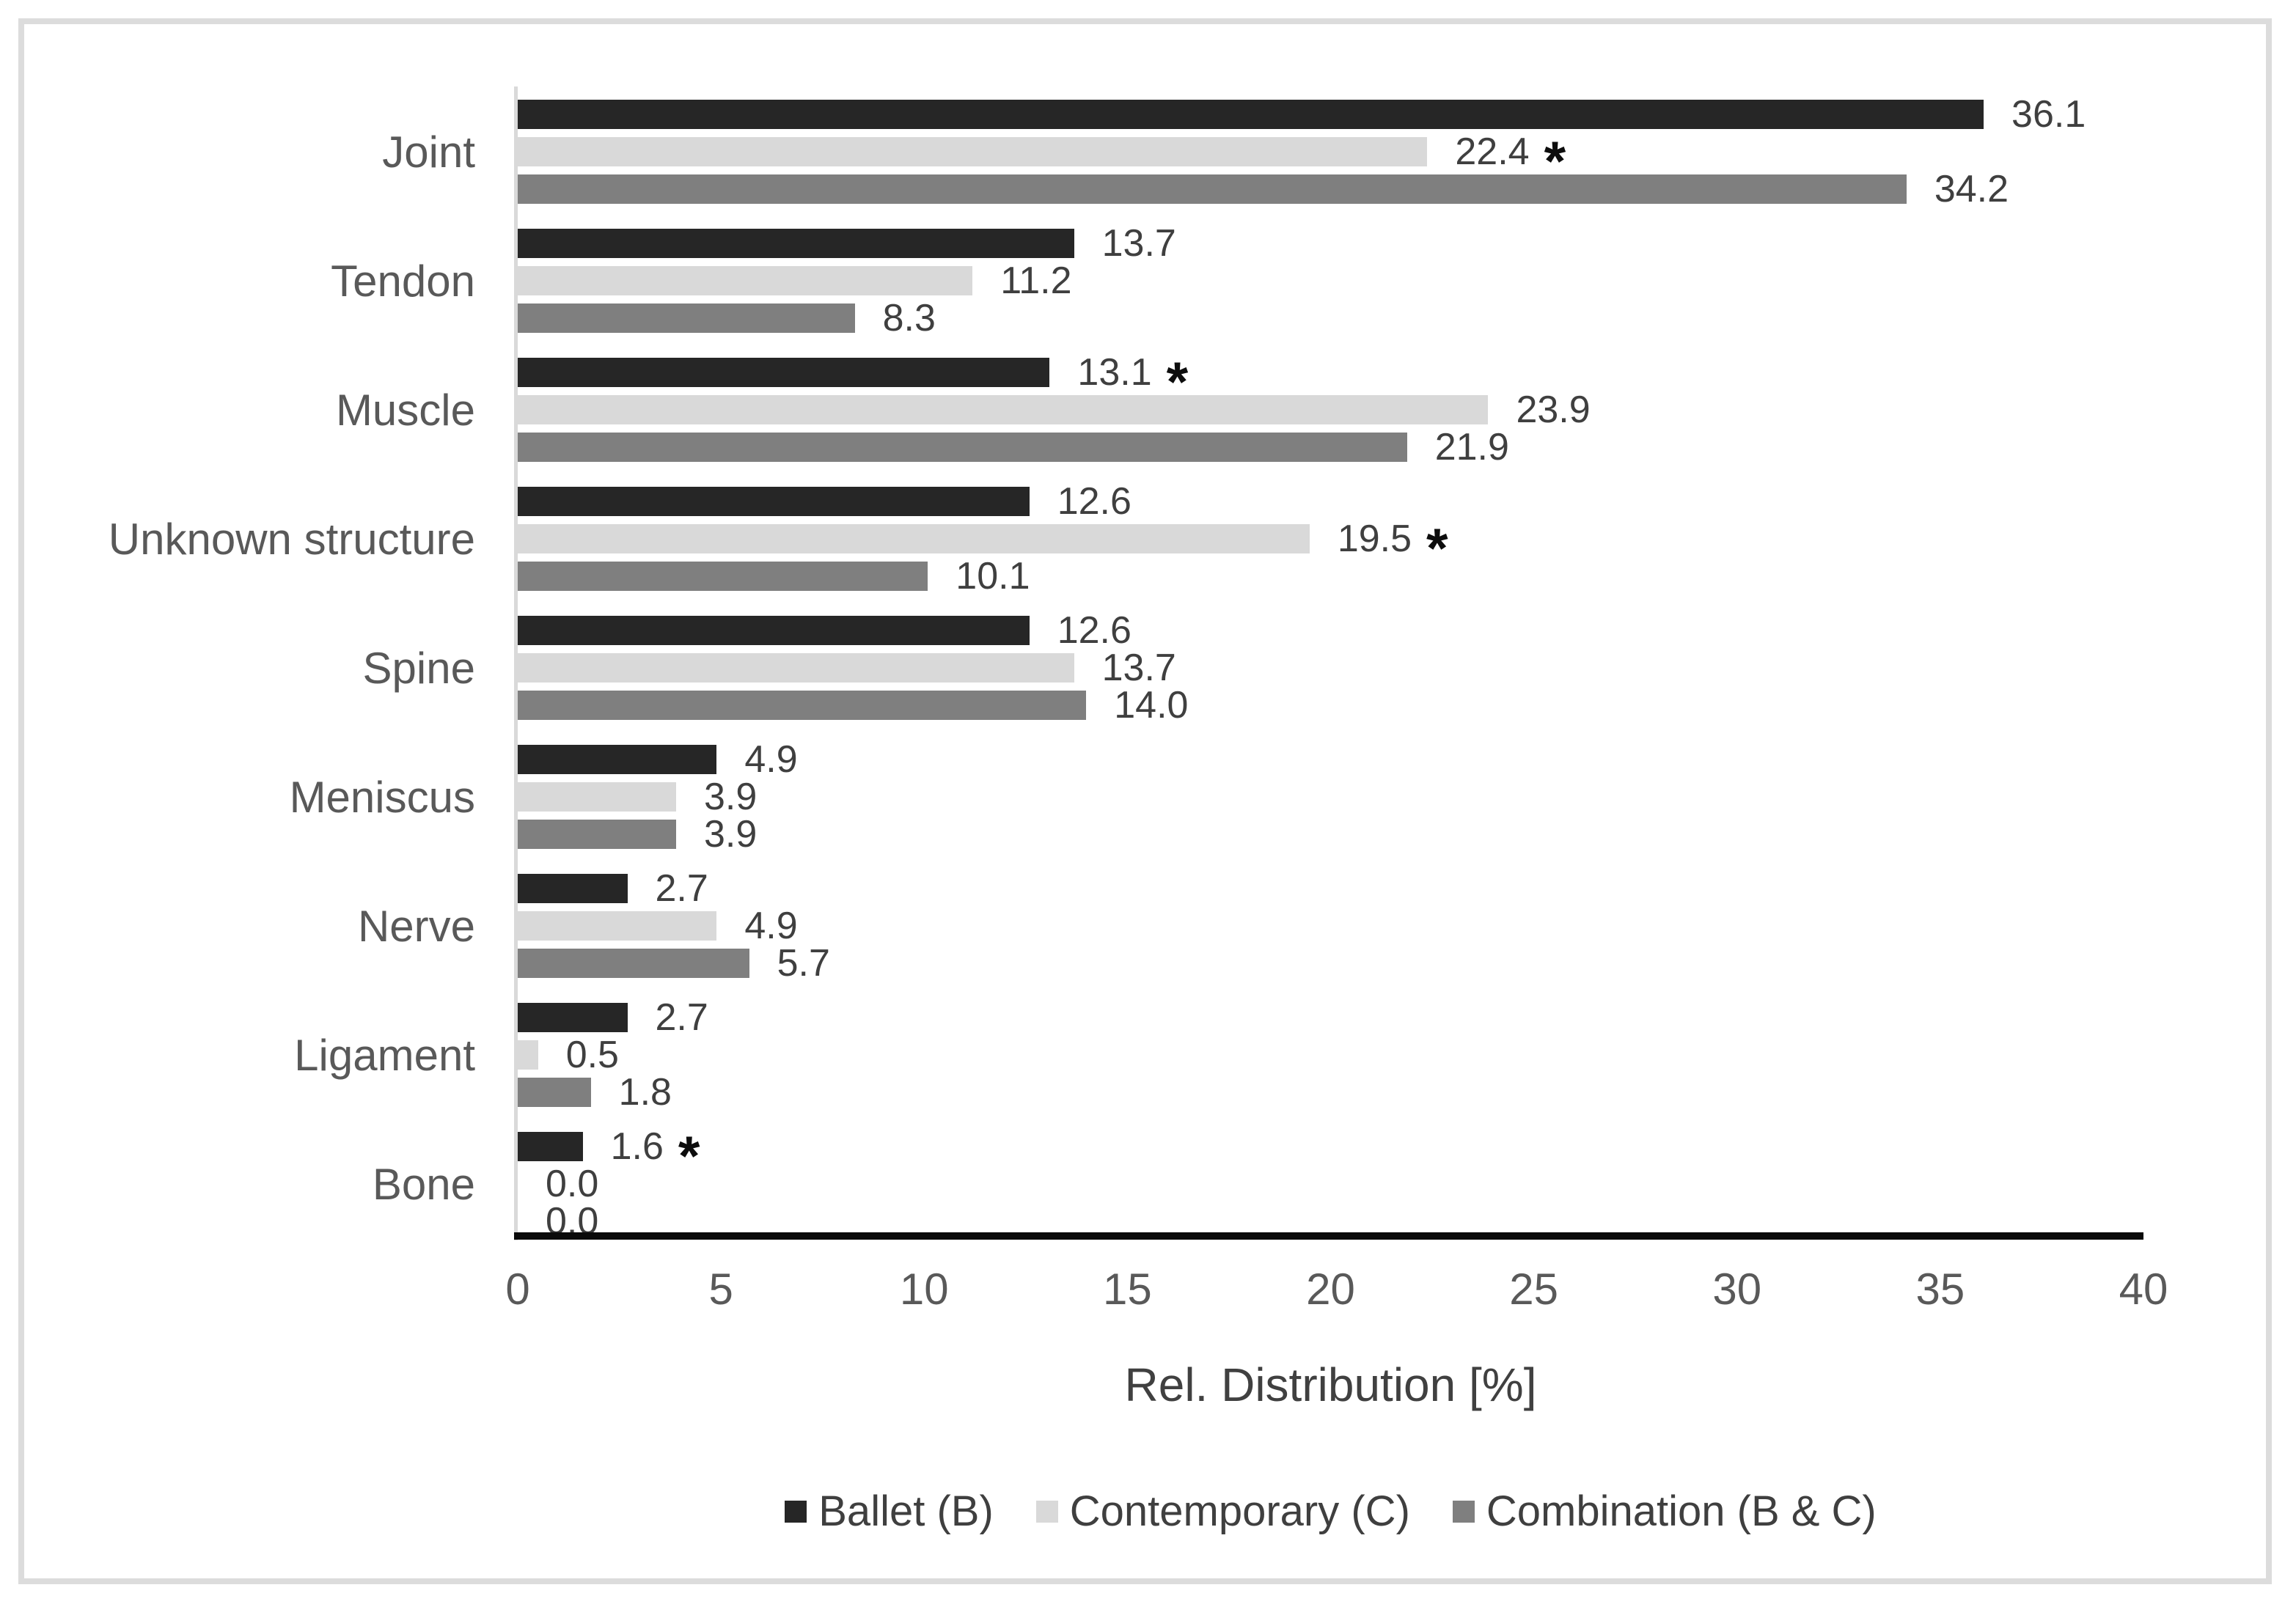 The image size is (2296, 1604). Describe the element at coordinates (1533, 1289) in the screenshot. I see `x-tick-label: 25` at that location.